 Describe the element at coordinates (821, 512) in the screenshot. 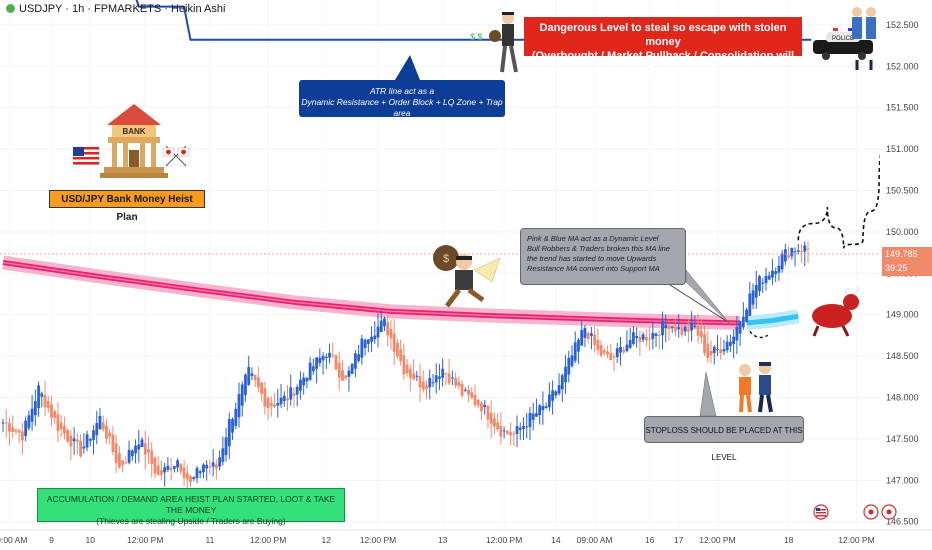

I see `us-flag-event-icon` at that location.